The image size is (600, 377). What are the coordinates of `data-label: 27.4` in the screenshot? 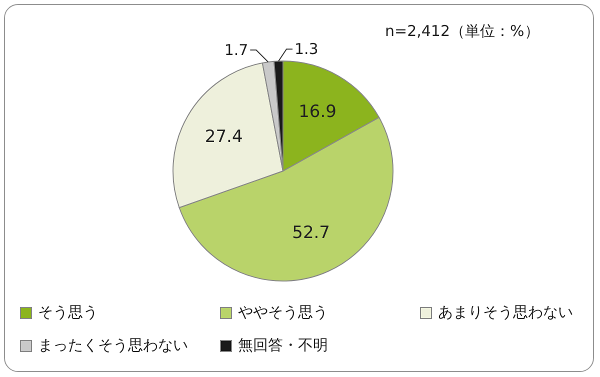 It's located at (223, 137).